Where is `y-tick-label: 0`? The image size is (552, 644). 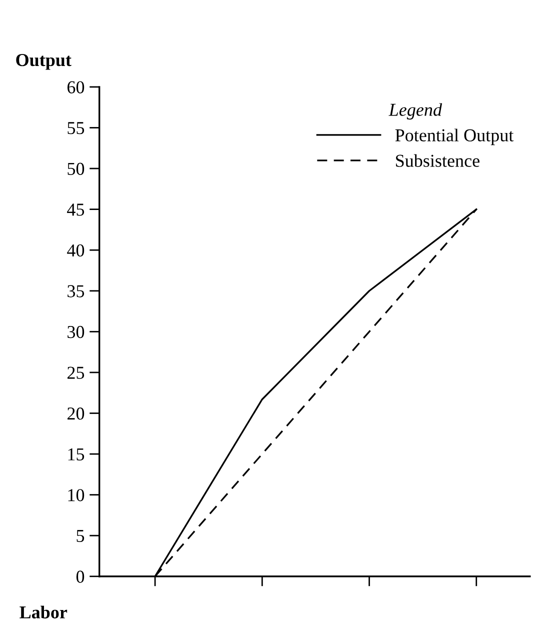 y-tick-label: 0 is located at coordinates (80, 576).